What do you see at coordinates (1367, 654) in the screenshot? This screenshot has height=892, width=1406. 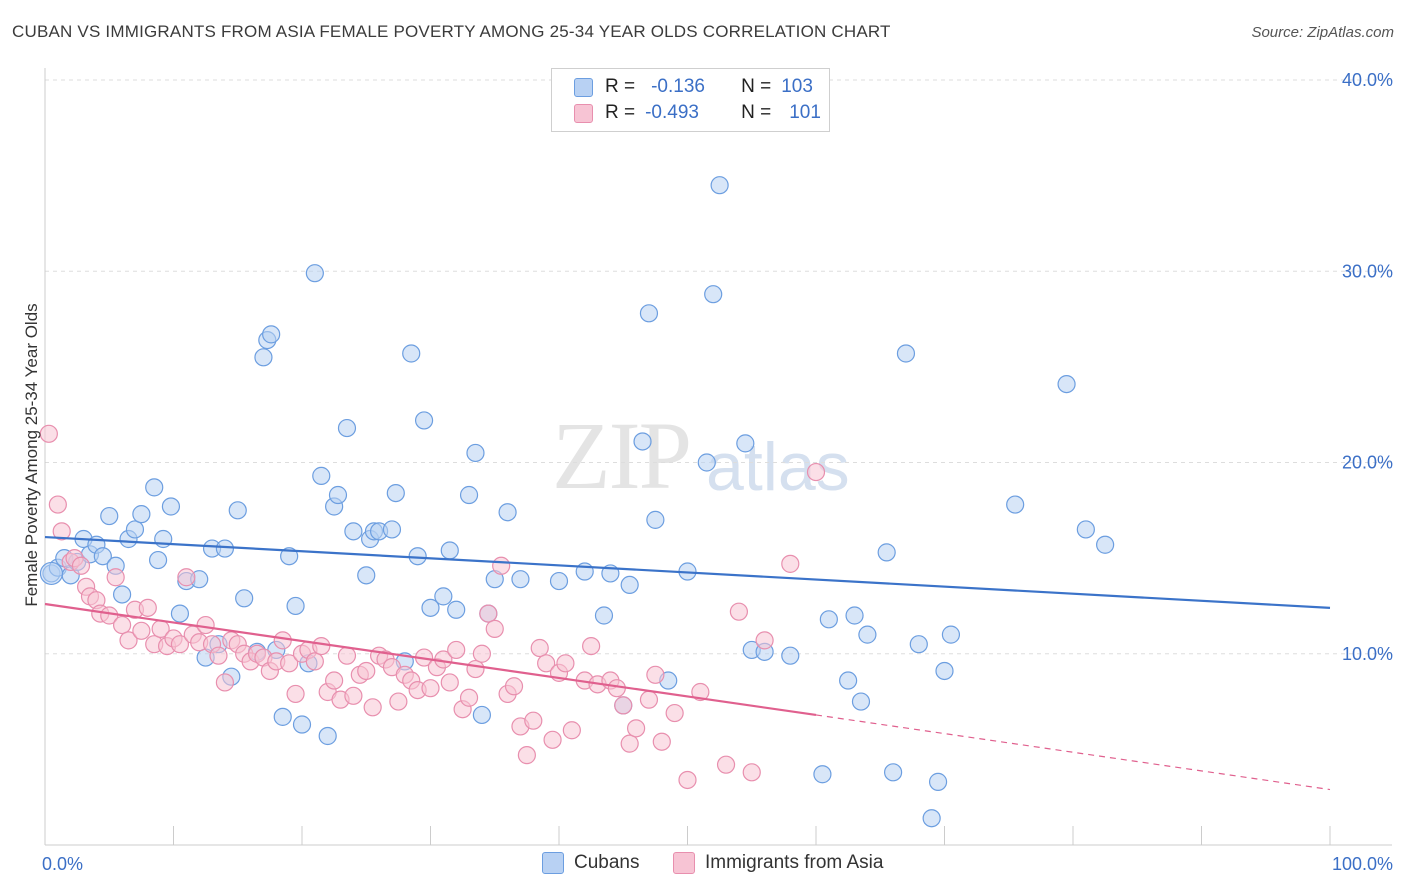 I see `y-tick-label: 10.0%` at bounding box center [1367, 654].